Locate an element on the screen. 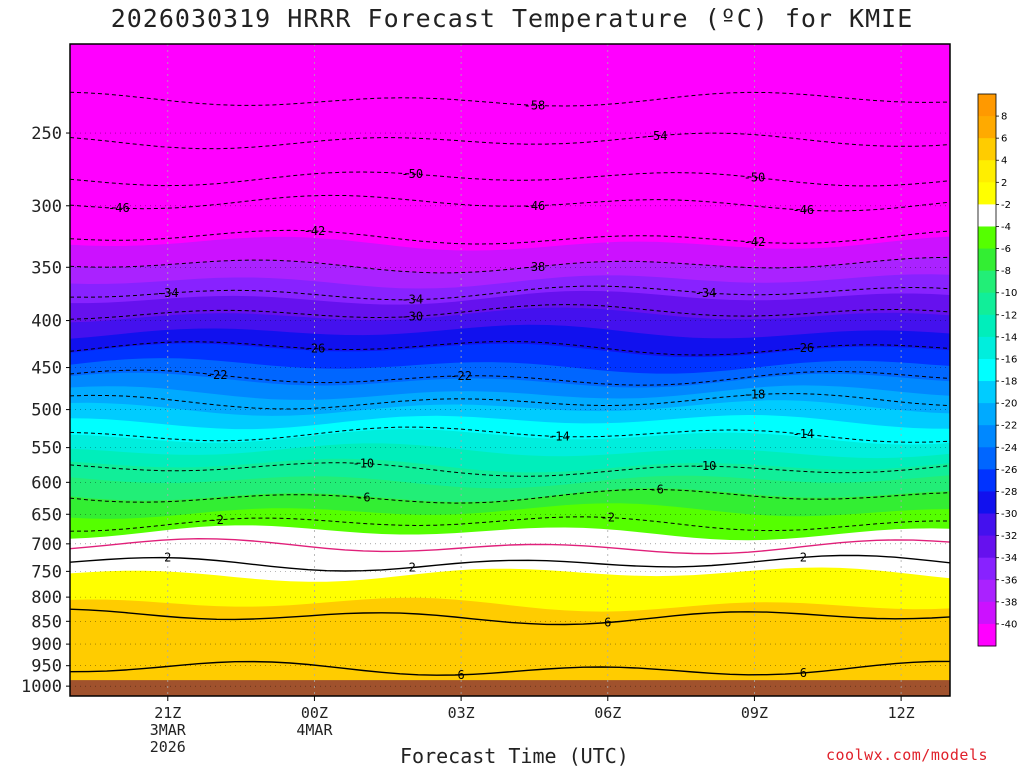 This screenshot has height=768, width=1024. y-tick-label: 400 is located at coordinates (46, 322).